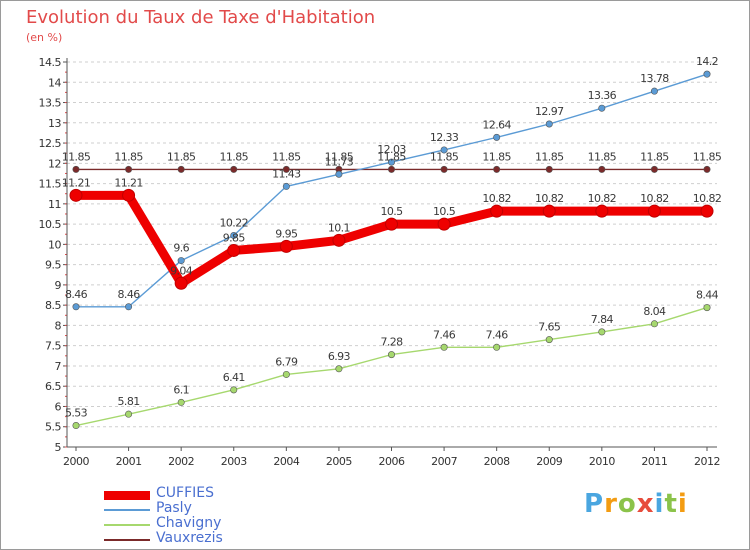 The image size is (750, 550). I want to click on y-tick-label: 12.5, so click(50, 143).